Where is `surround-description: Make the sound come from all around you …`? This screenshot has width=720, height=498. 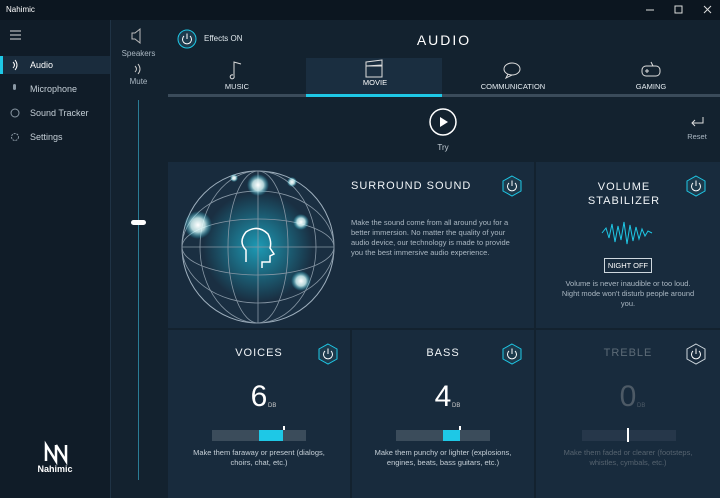 surround-description: Make the sound come from all around you … is located at coordinates (430, 237).